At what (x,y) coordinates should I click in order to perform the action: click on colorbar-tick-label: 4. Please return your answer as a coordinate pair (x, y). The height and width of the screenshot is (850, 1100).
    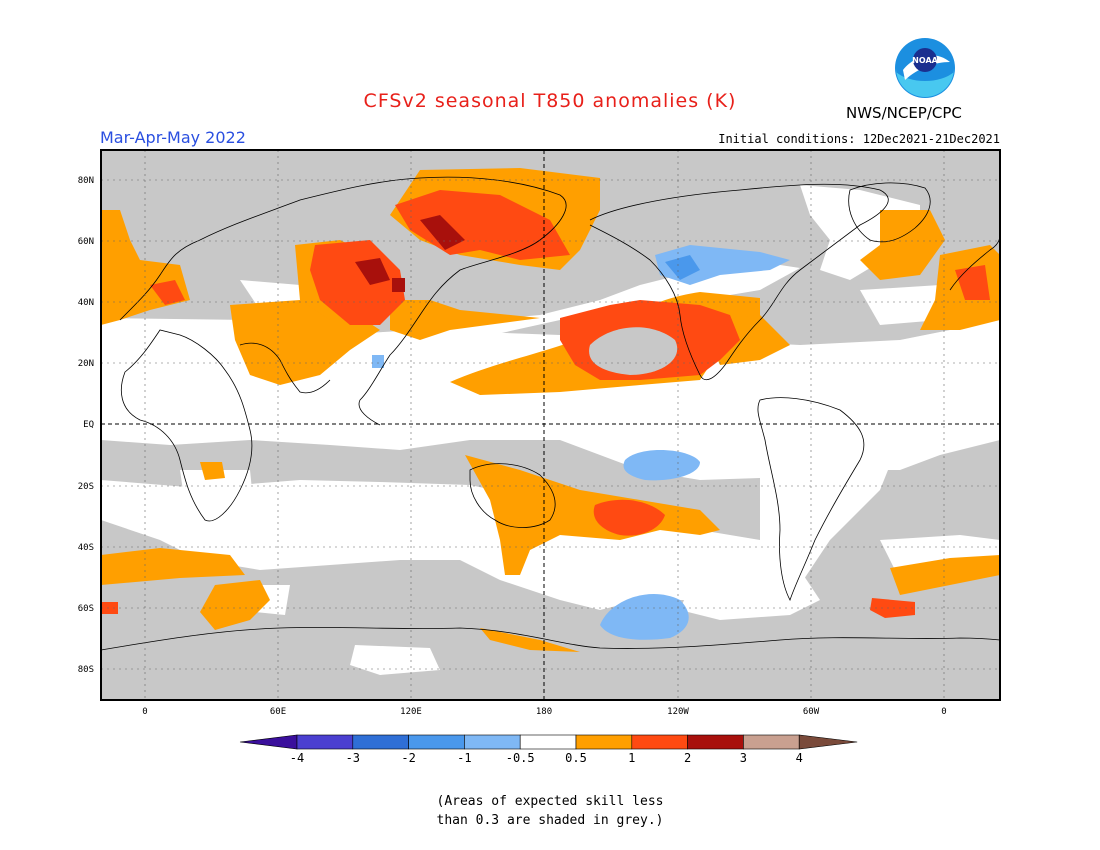
    Looking at the image, I should click on (799, 758).